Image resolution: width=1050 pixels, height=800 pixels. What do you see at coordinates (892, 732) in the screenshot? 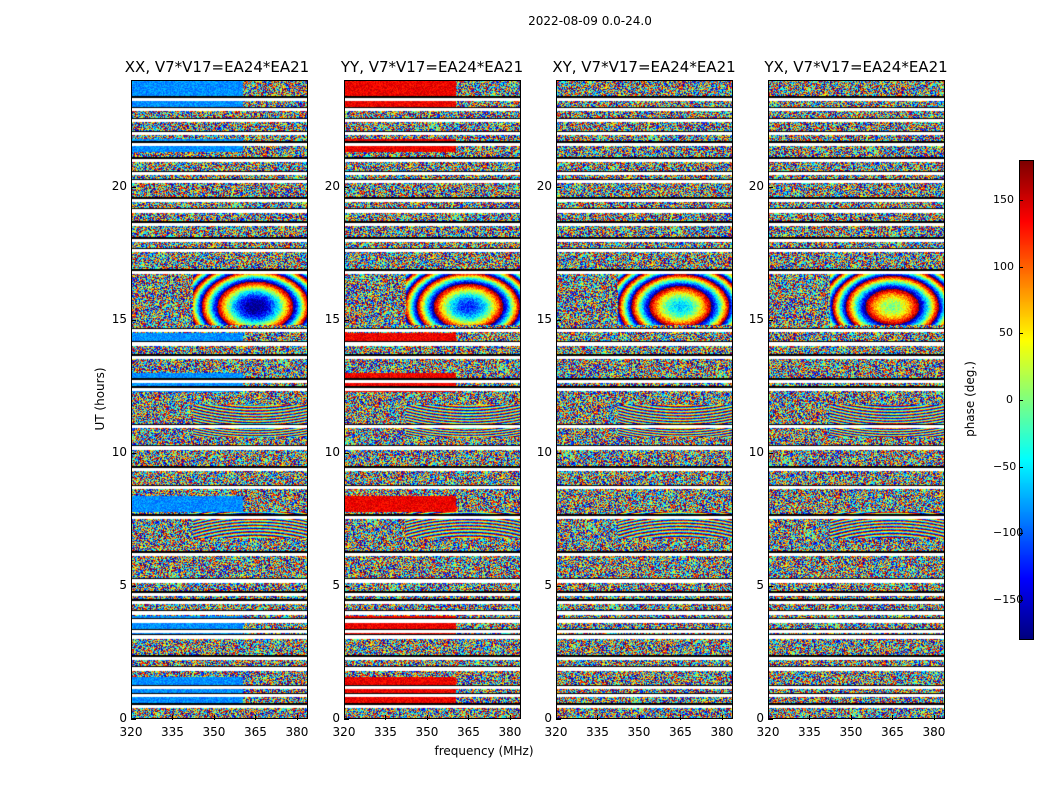
I see `x-tick-label-3-3: 365` at bounding box center [892, 732].